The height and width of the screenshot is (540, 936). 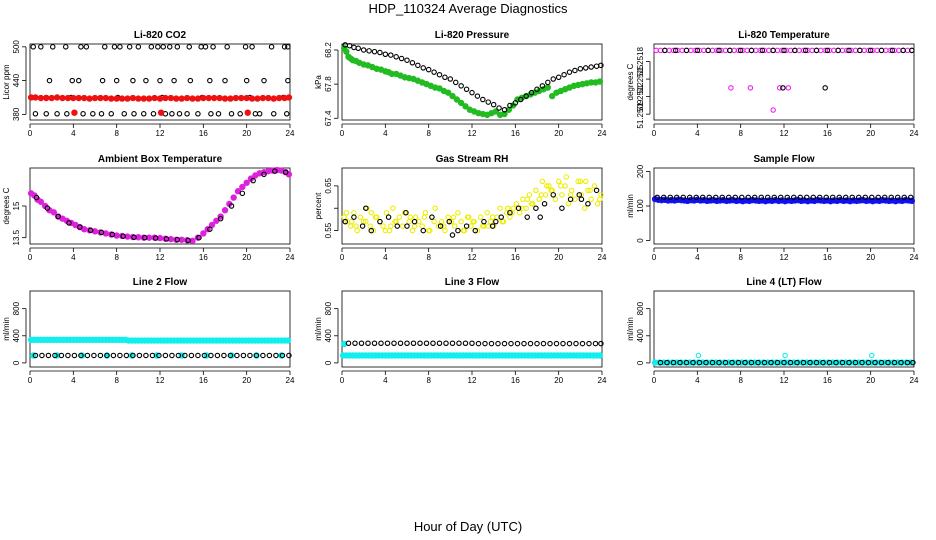 I want to click on plot-frame, so click(x=784, y=82).